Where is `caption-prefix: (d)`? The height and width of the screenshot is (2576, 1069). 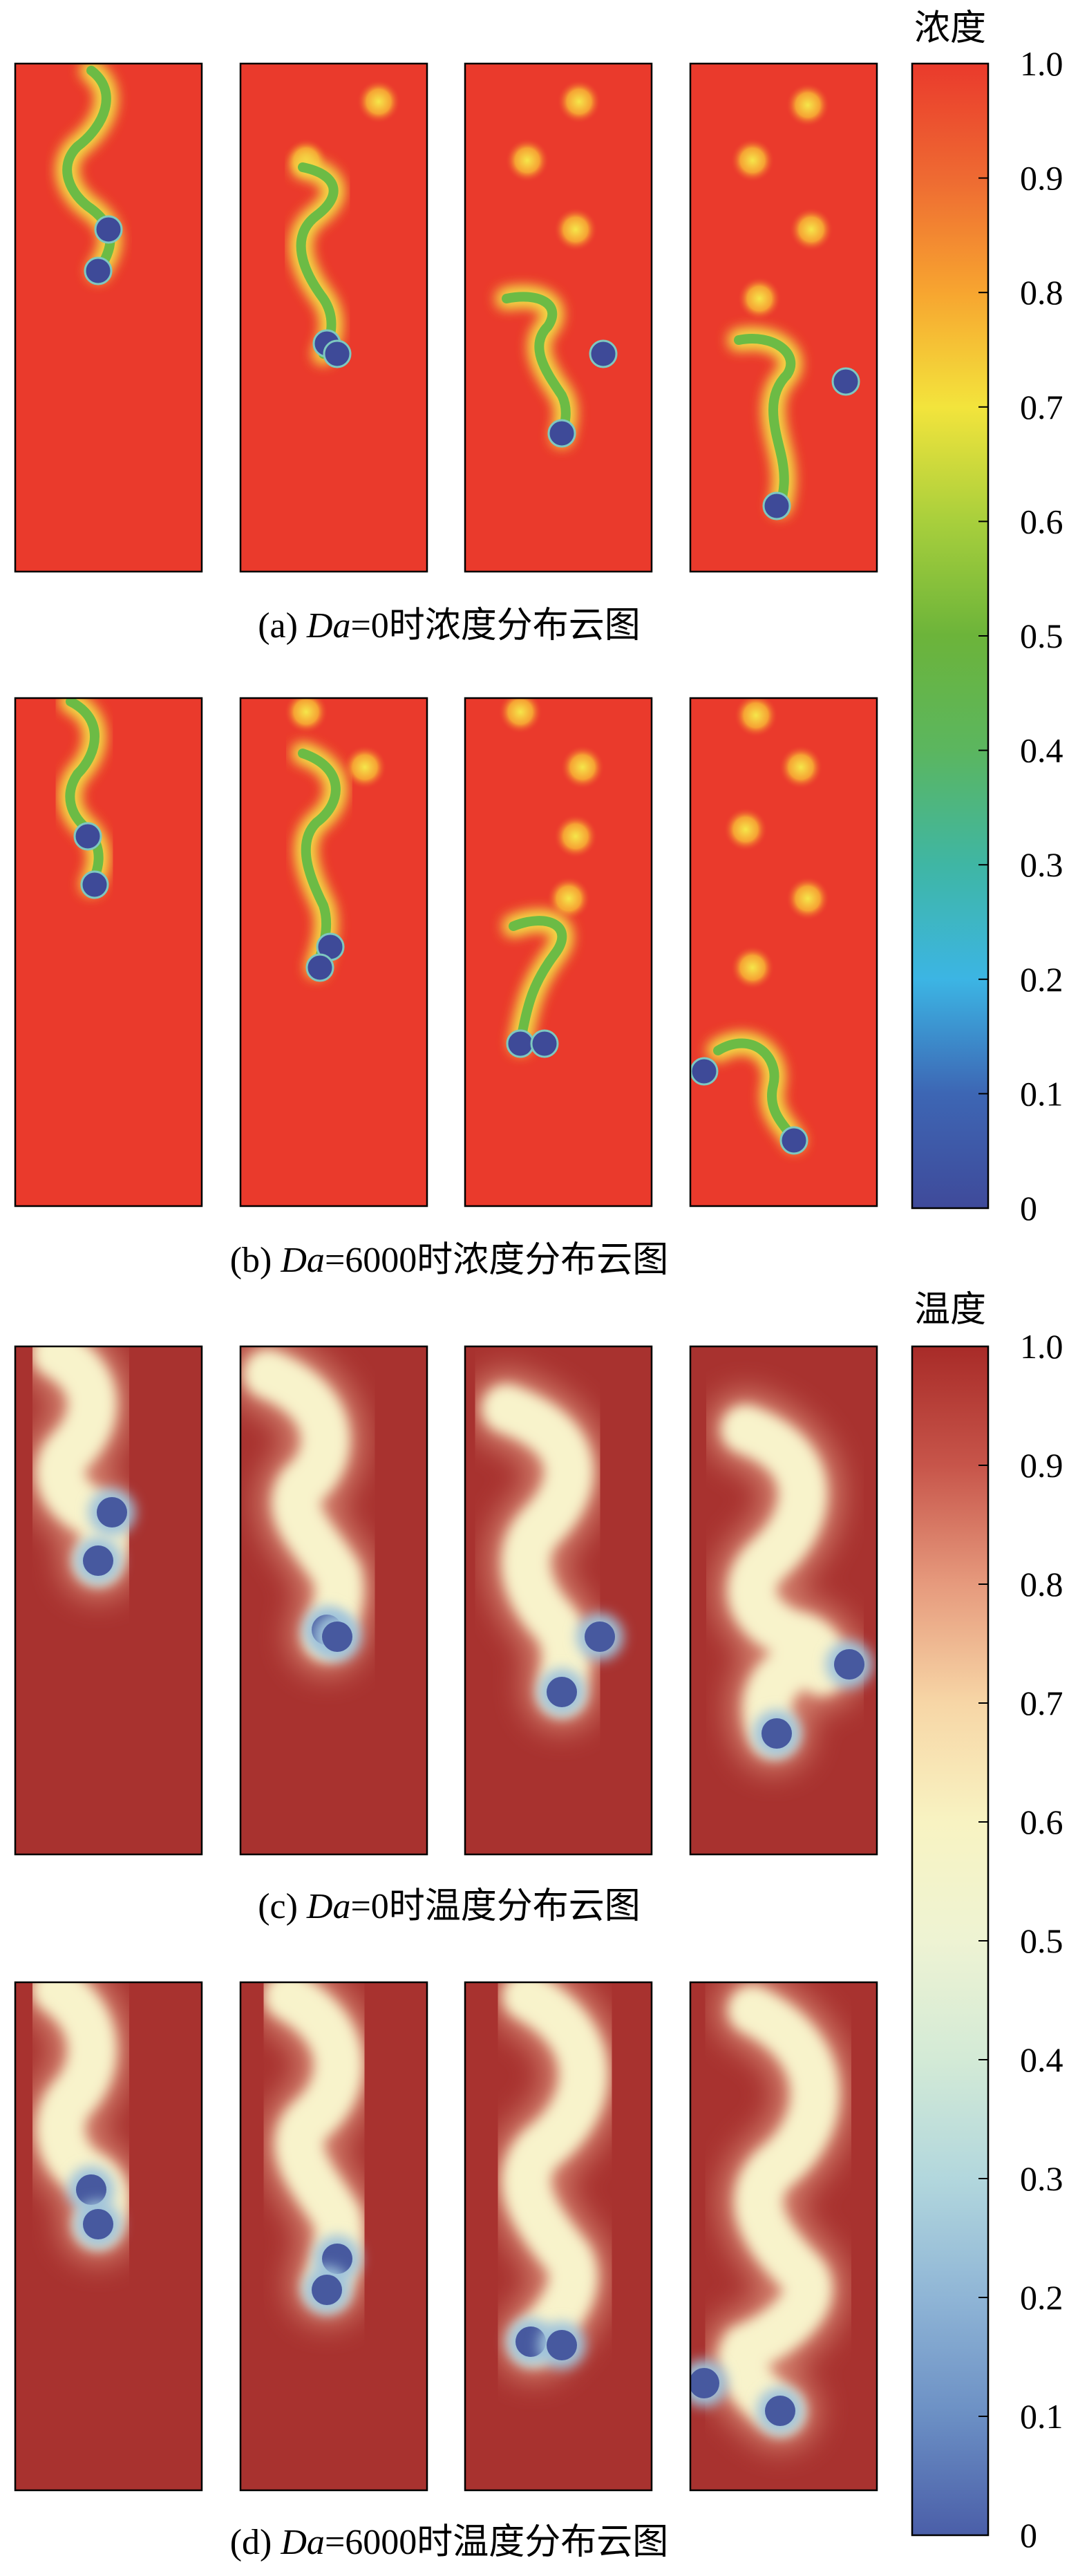 caption-prefix: (d) is located at coordinates (255, 2542).